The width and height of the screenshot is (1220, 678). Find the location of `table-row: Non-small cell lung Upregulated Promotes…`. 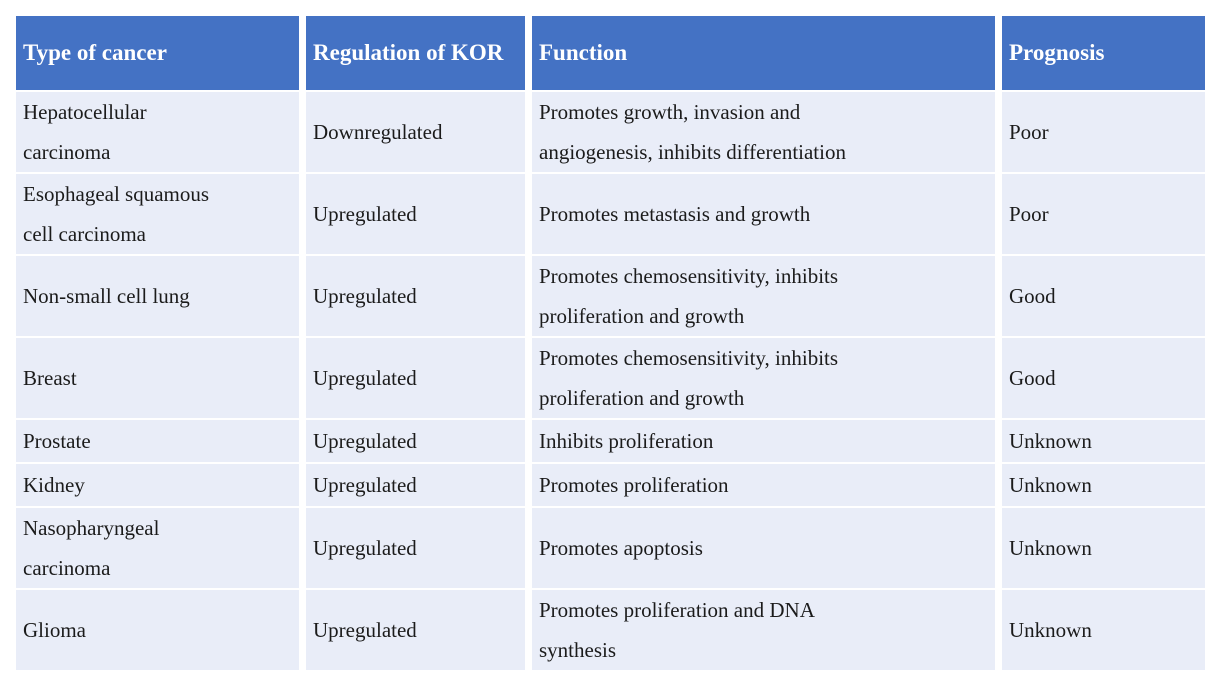

table-row: Non-small cell lung Upregulated Promotes… is located at coordinates (610, 297).